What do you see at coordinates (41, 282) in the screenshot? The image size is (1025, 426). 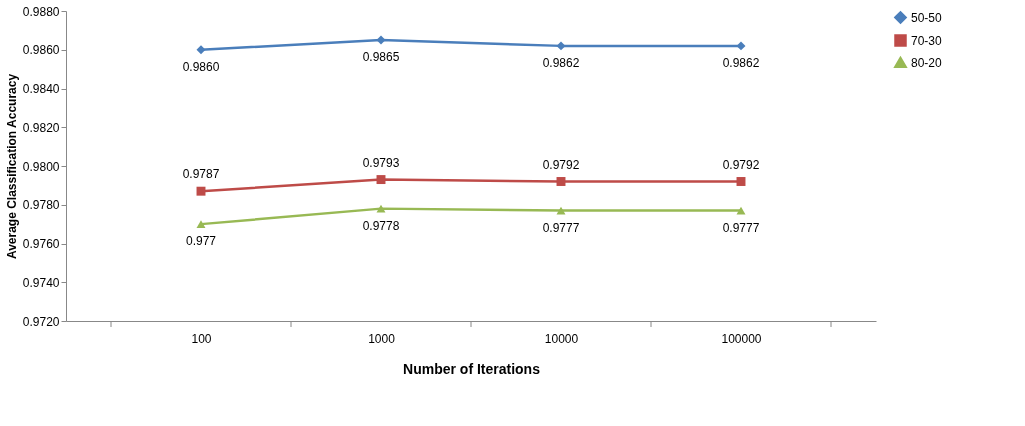 I see `y-tick-label: 0.9740` at bounding box center [41, 282].